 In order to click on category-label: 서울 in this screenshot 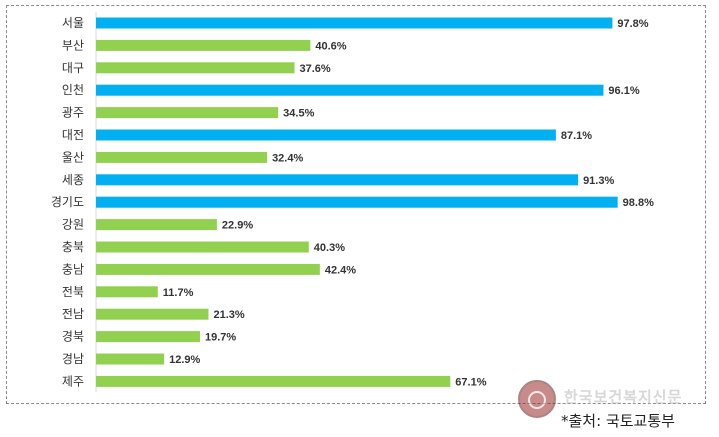, I will do `click(73, 23)`.